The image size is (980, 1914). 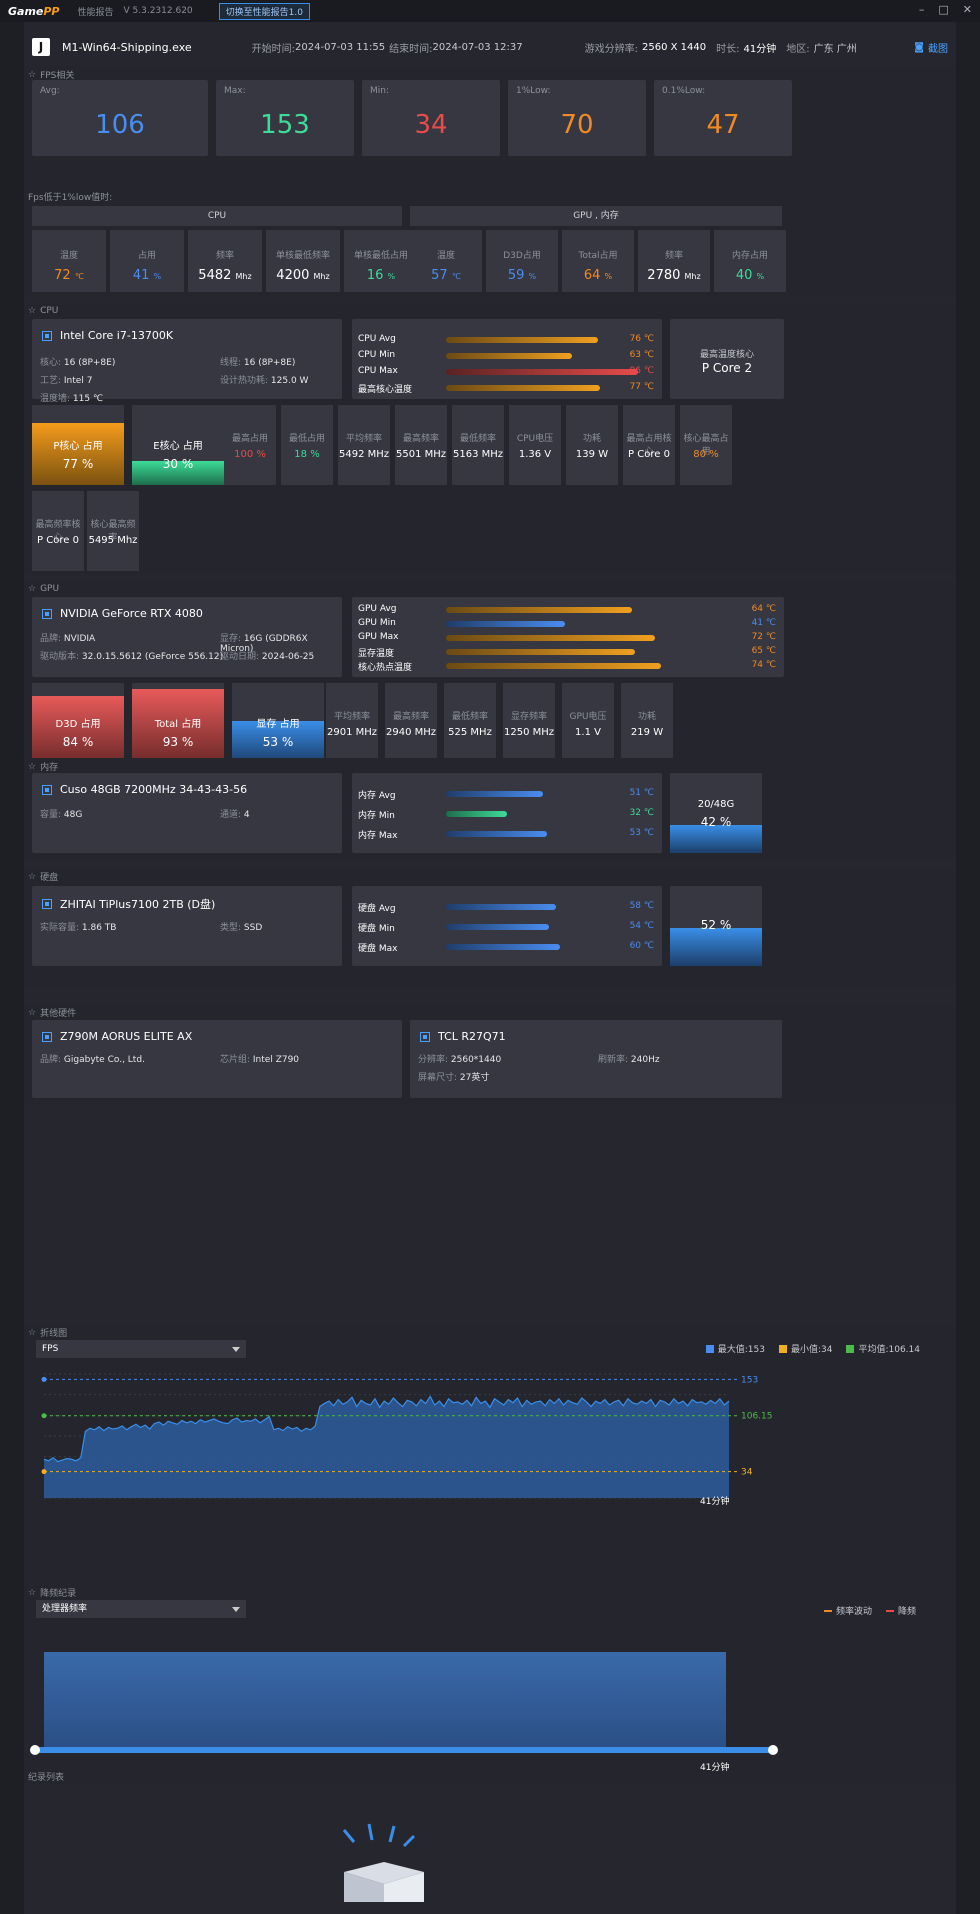 What do you see at coordinates (307, 454) in the screenshot?
I see `stat-value: 18 %` at bounding box center [307, 454].